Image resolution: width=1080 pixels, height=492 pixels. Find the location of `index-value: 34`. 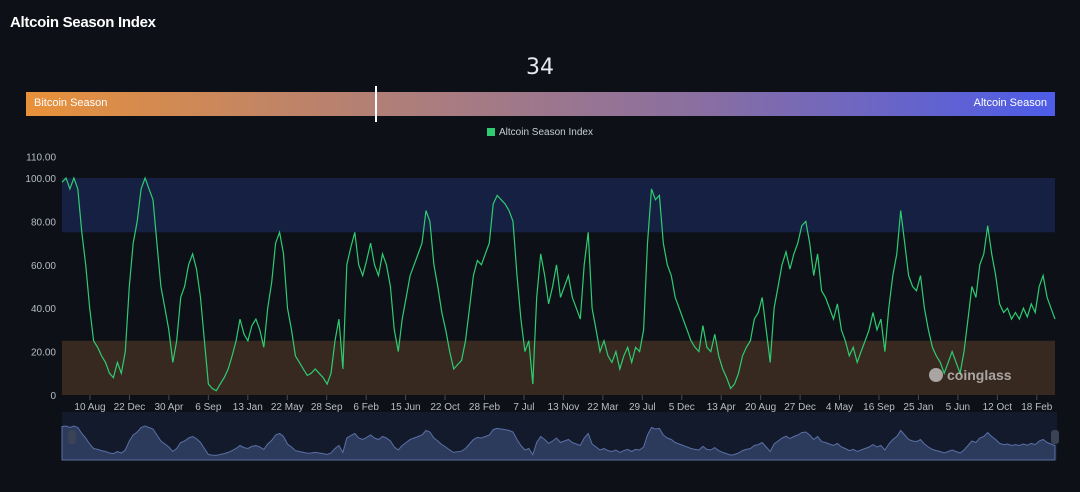

index-value: 34 is located at coordinates (540, 67).